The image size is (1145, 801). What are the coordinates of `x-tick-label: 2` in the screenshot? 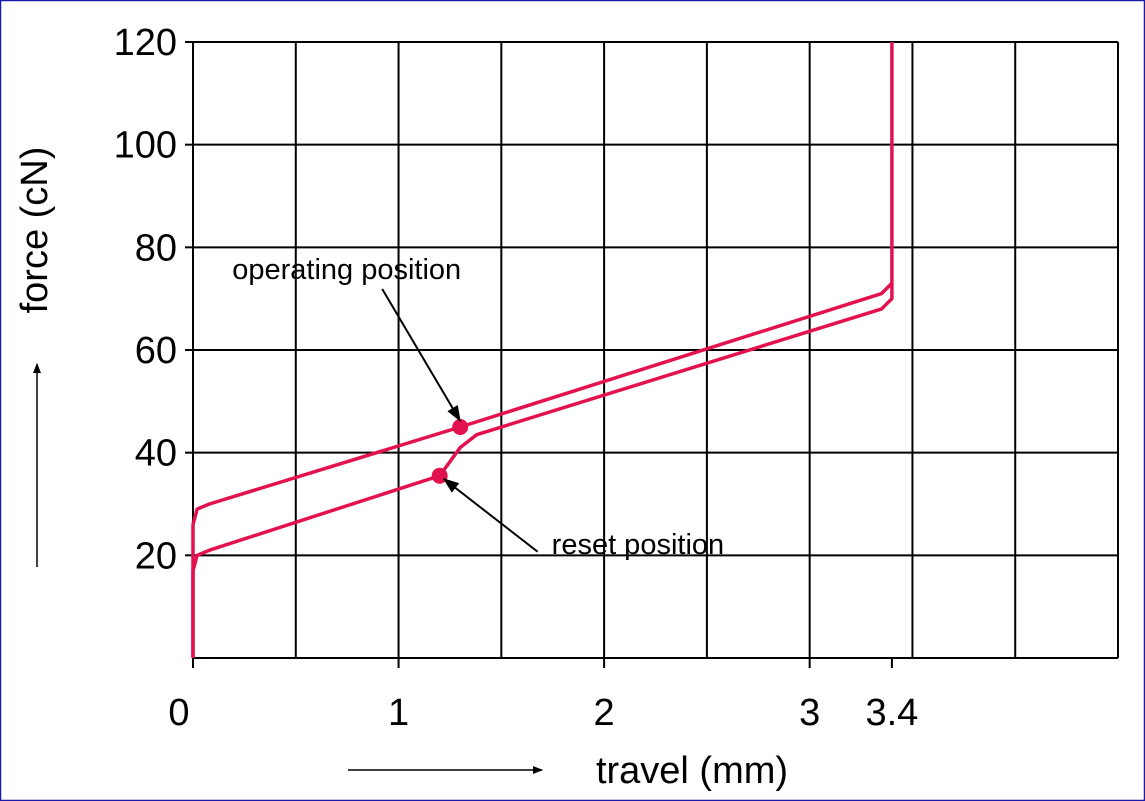 It's located at (604, 713).